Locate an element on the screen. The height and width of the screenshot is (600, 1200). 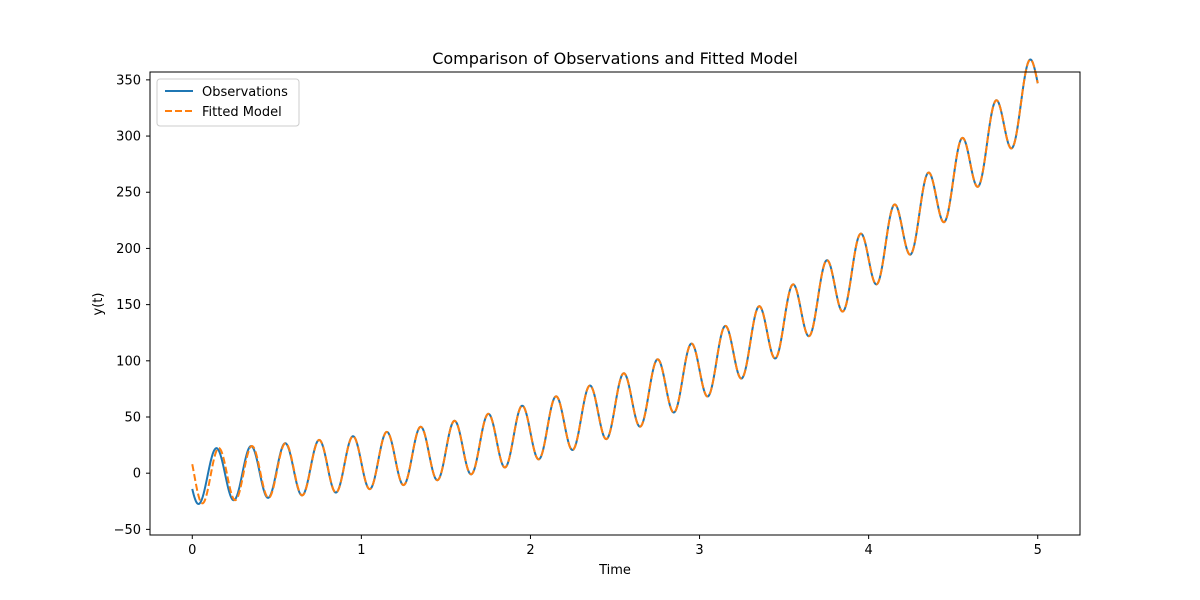
y-axis: −50 0 50 100 150 200 250 300 350 is located at coordinates (132, 305).